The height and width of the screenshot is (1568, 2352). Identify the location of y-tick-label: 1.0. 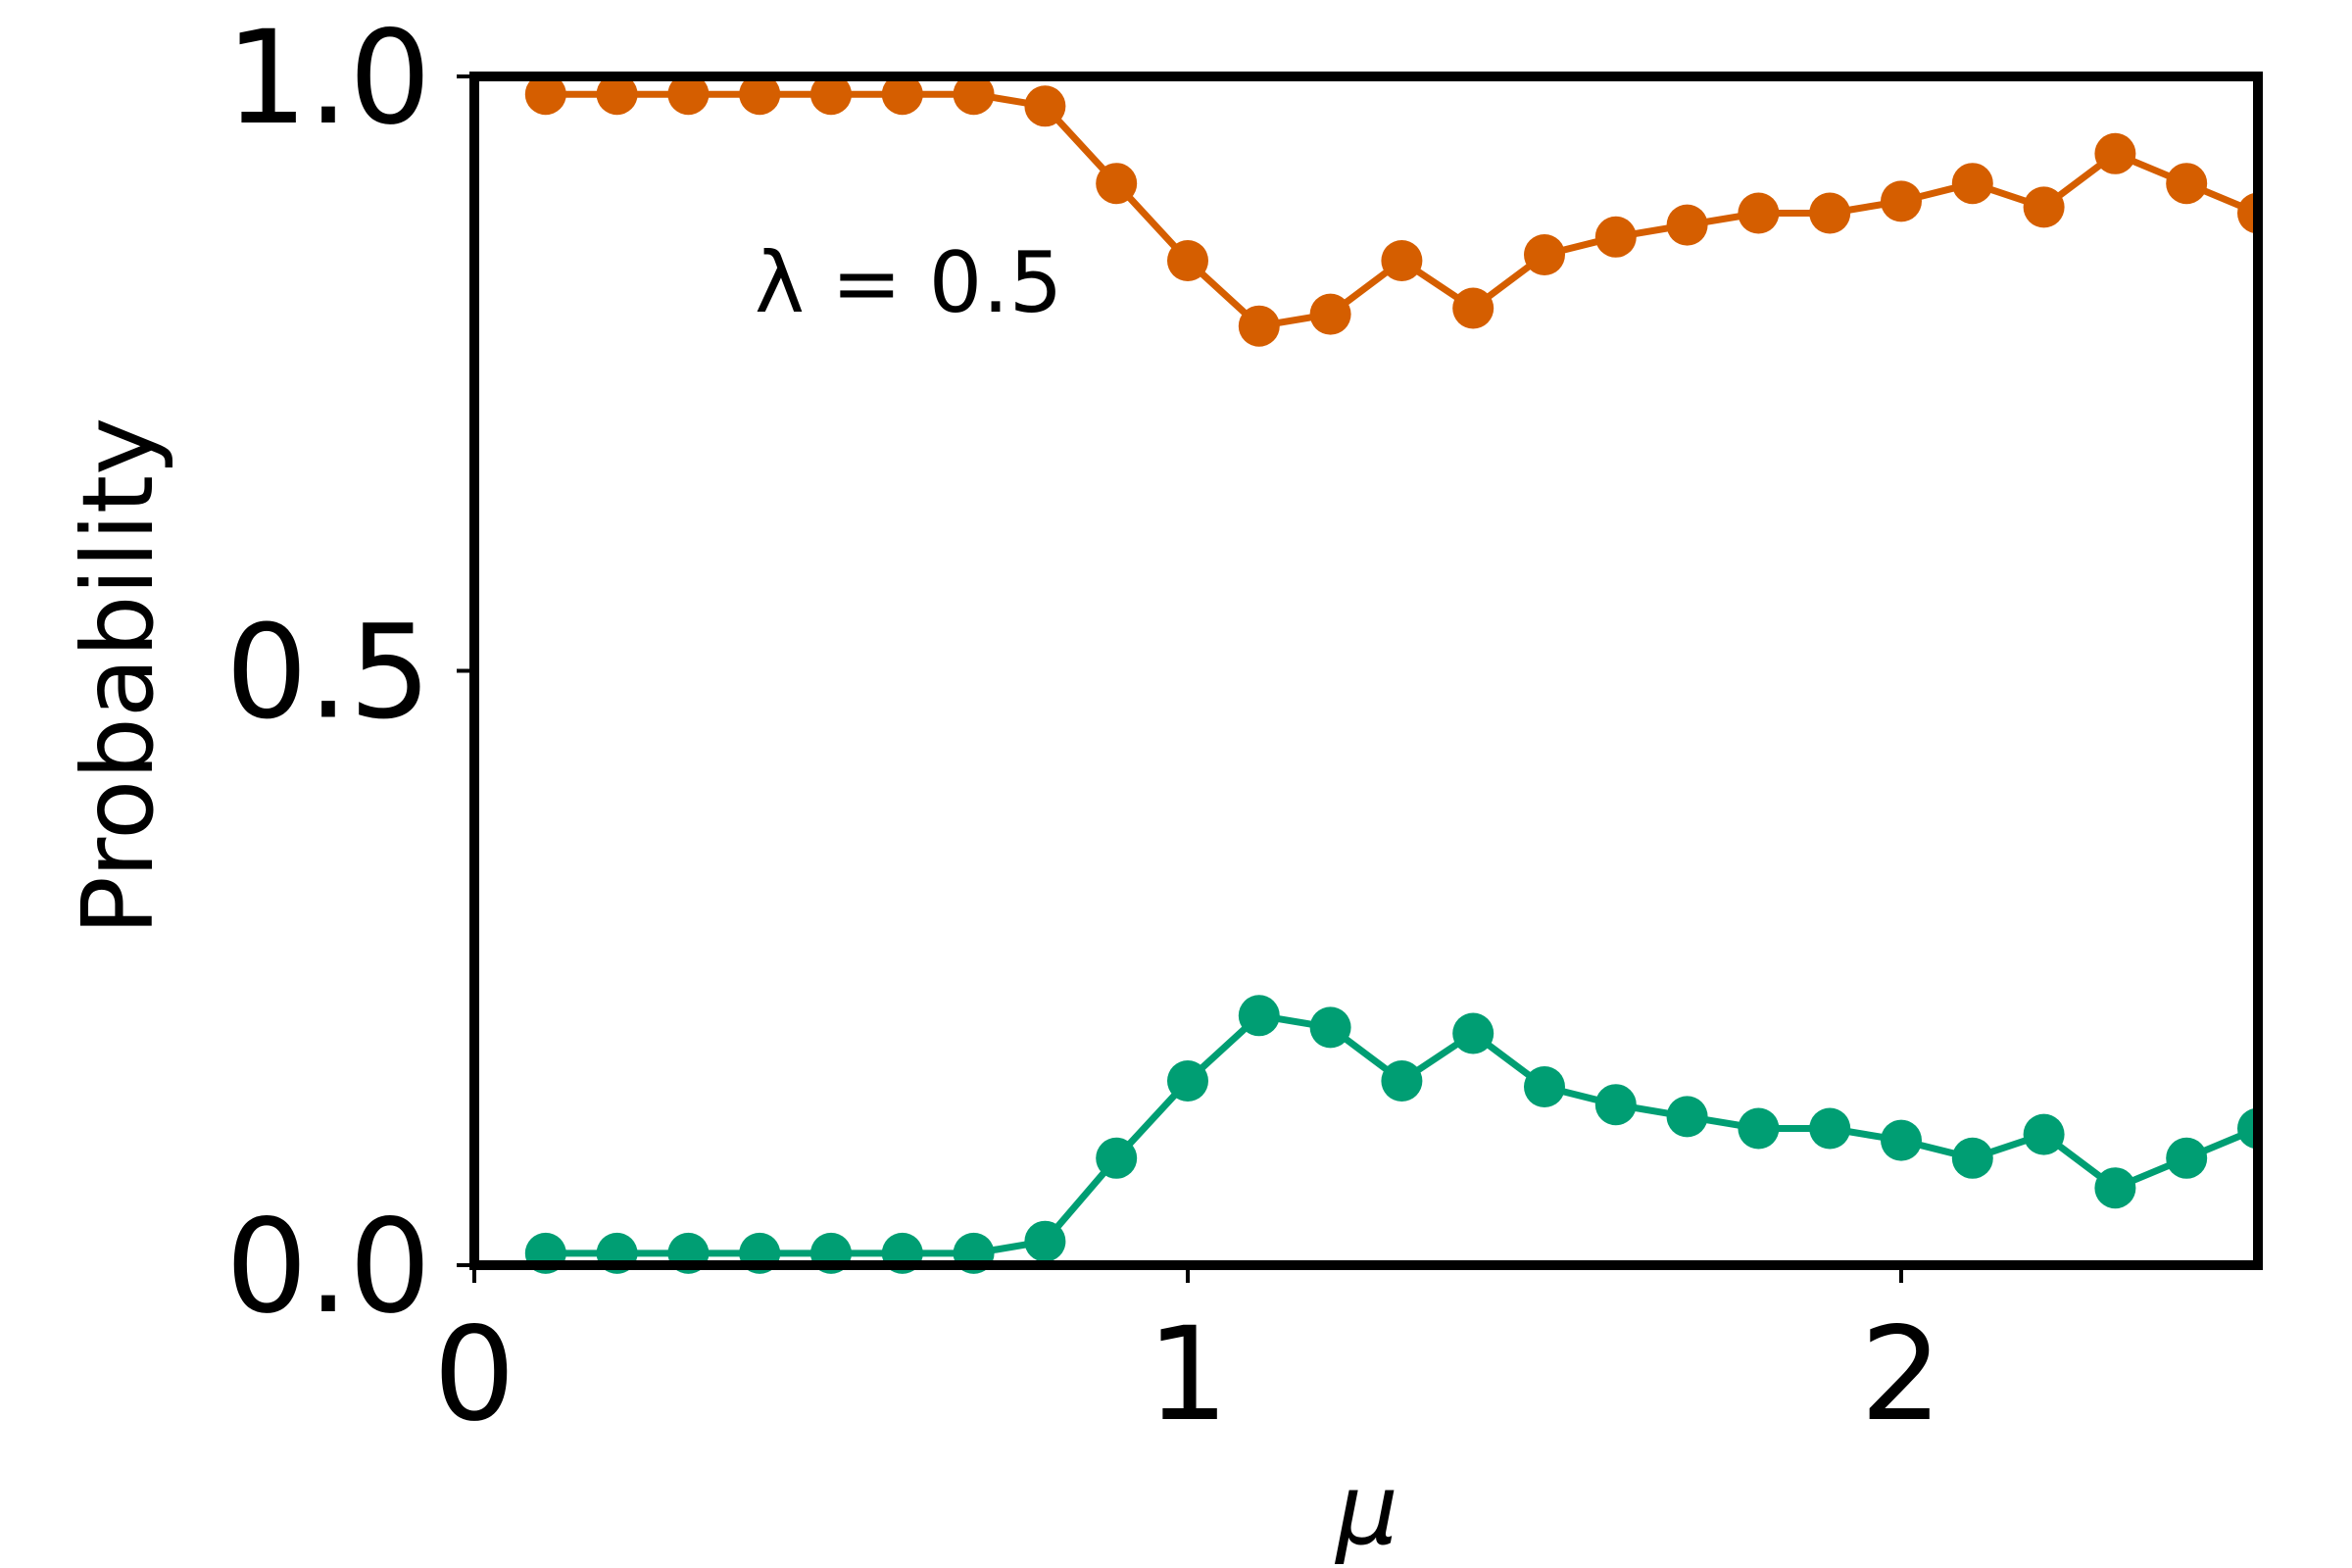
(328, 78).